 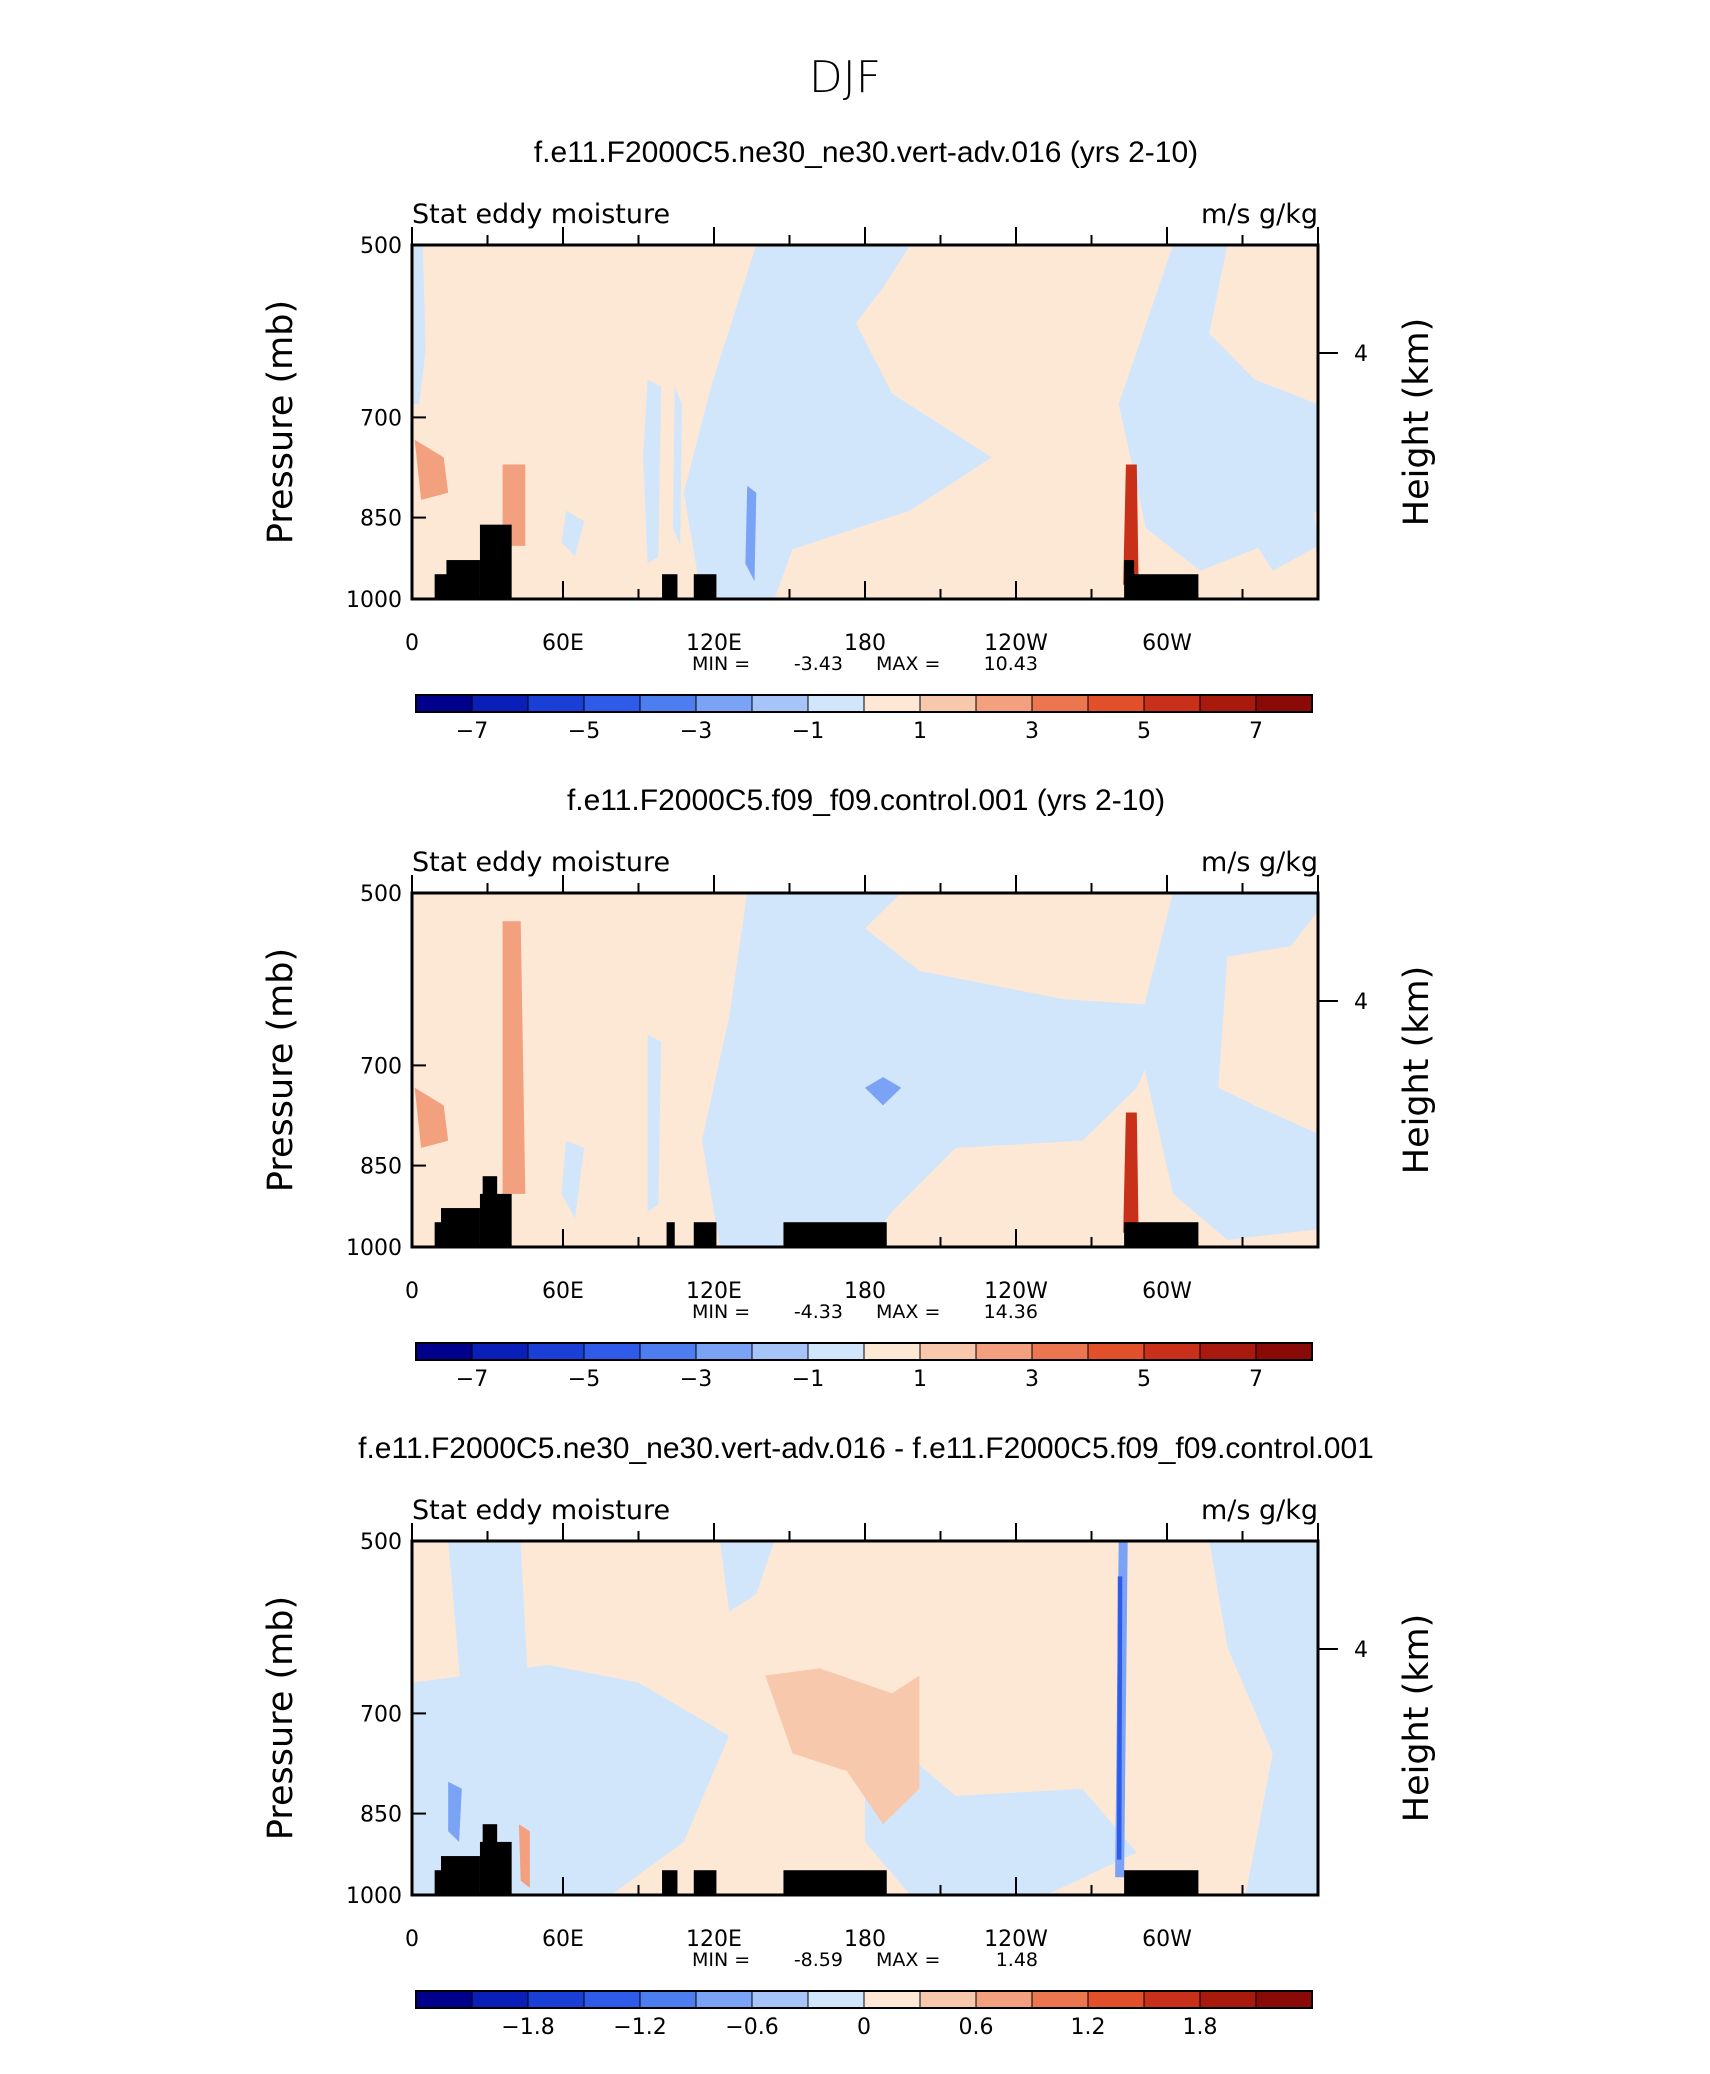 I want to click on min-value: -3.43, so click(x=818, y=664).